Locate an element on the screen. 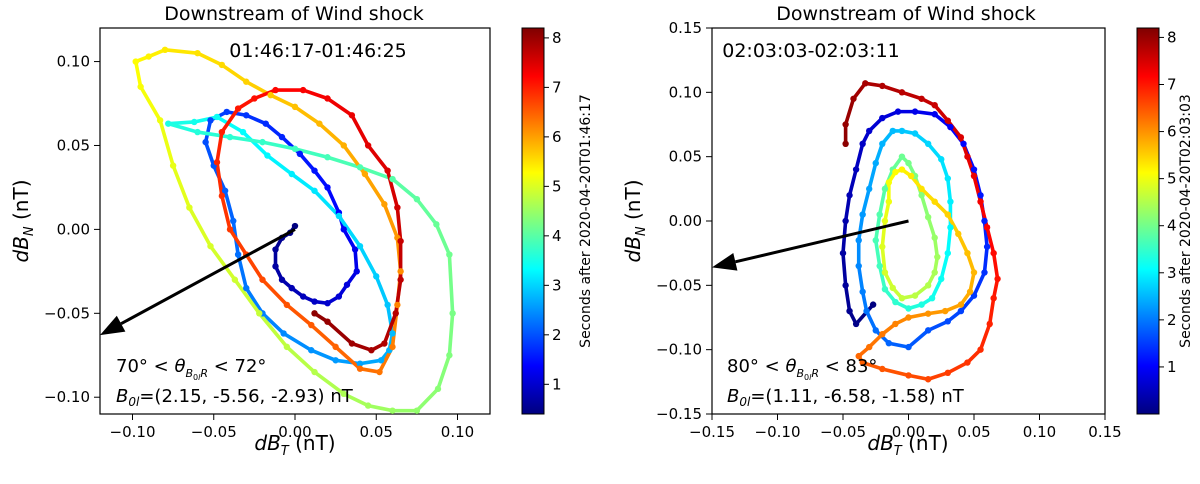  chart-left-colorbar is located at coordinates (533, 221).